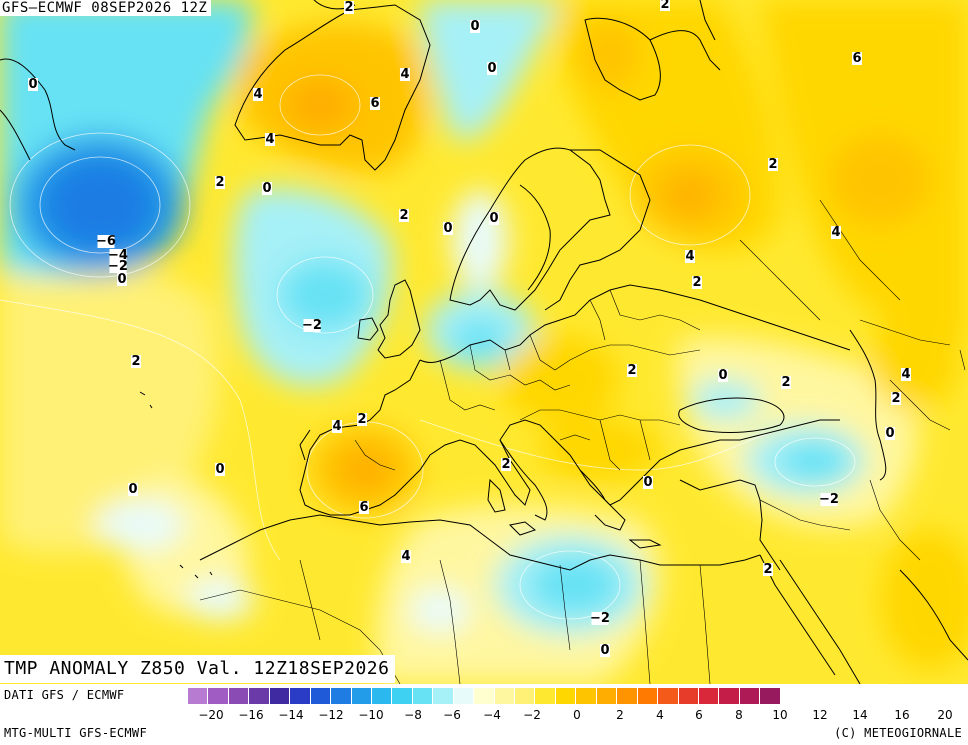 The height and width of the screenshot is (745, 968). I want to click on colorbar-tick-label: 12, so click(820, 715).